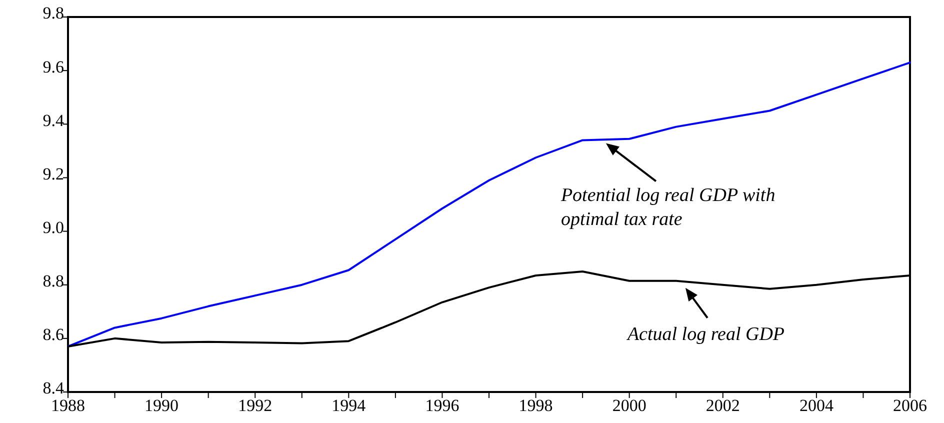  I want to click on x-tick-label: 2004, so click(816, 406).